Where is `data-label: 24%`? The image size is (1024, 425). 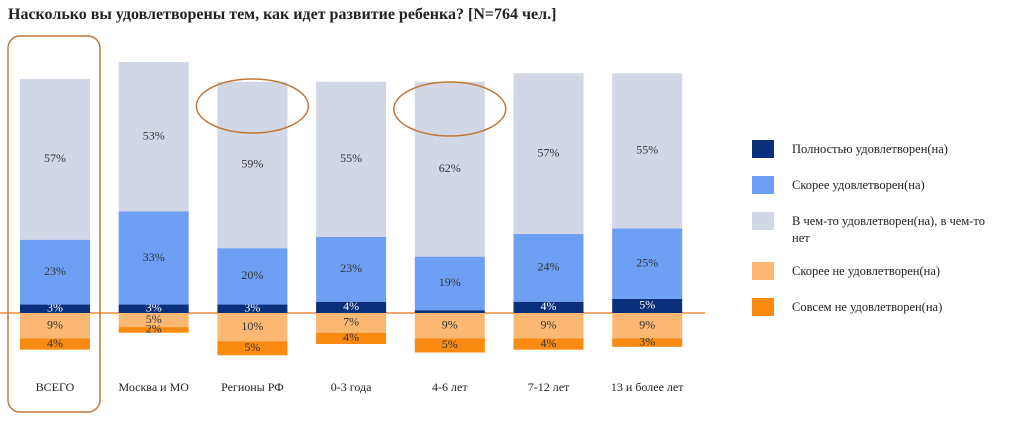
data-label: 24% is located at coordinates (549, 267).